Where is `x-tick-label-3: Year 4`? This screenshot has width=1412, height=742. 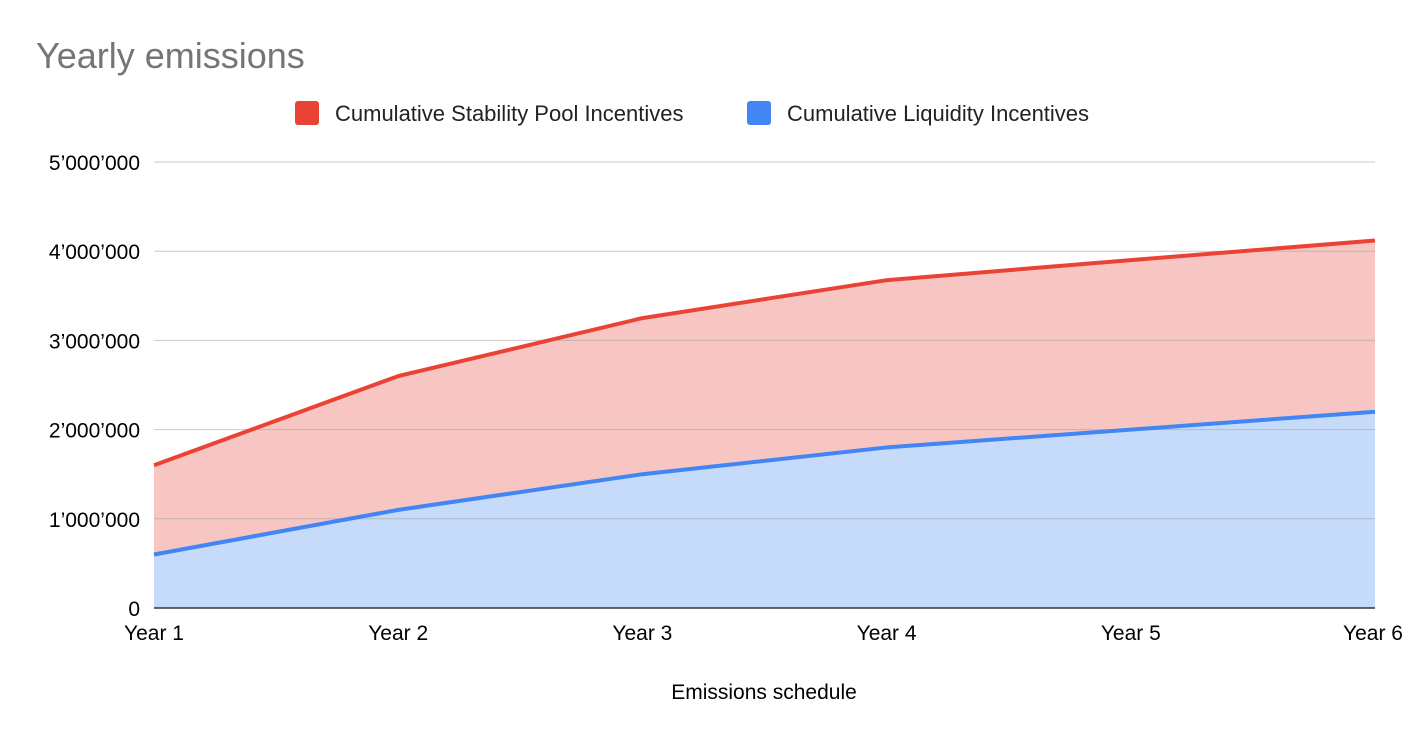 x-tick-label-3: Year 4 is located at coordinates (887, 633).